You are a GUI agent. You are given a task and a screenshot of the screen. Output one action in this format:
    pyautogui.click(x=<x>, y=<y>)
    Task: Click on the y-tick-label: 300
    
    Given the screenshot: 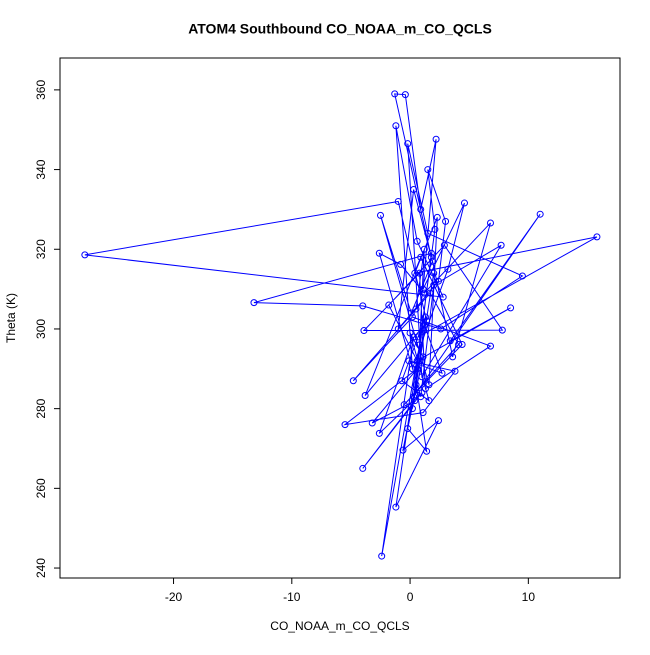 What is the action you would take?
    pyautogui.click(x=41, y=329)
    